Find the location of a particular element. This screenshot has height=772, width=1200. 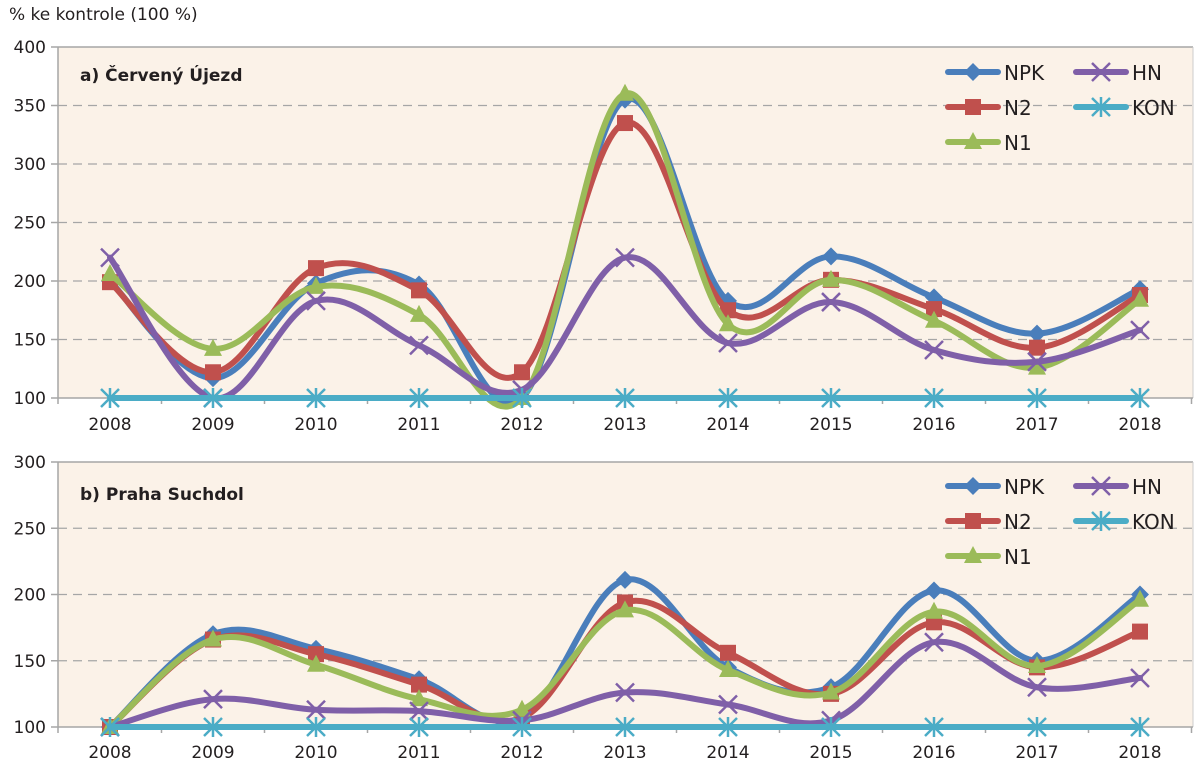

legend-label: NPK is located at coordinates (1024, 487).